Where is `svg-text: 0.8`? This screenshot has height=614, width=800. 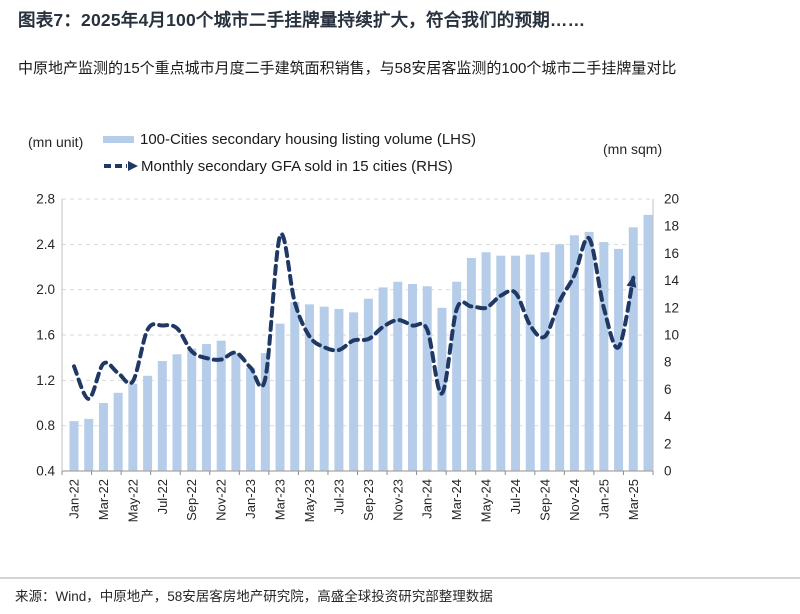
svg-text: 0.8 is located at coordinates (45, 425).